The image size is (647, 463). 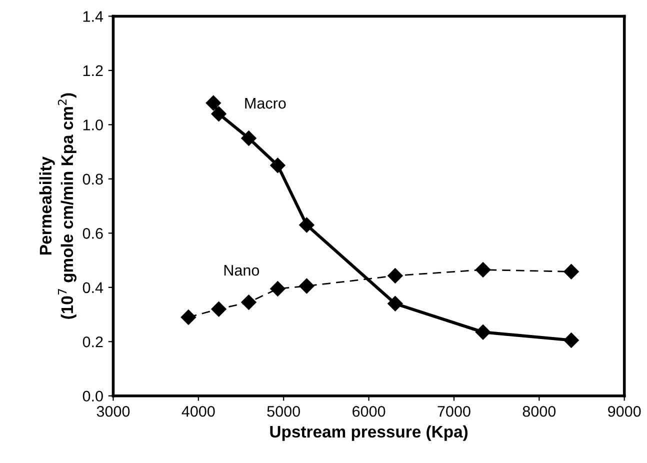 What do you see at coordinates (92, 342) in the screenshot?
I see `y-tick-label: 0.2` at bounding box center [92, 342].